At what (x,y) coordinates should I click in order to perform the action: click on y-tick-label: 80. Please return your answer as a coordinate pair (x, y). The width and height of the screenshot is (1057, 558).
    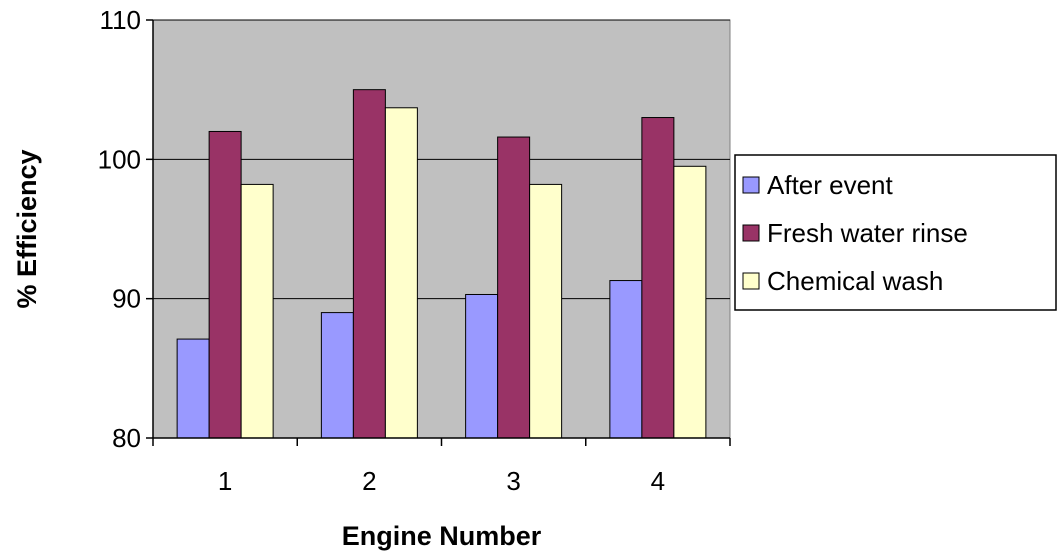
    Looking at the image, I should click on (126, 438).